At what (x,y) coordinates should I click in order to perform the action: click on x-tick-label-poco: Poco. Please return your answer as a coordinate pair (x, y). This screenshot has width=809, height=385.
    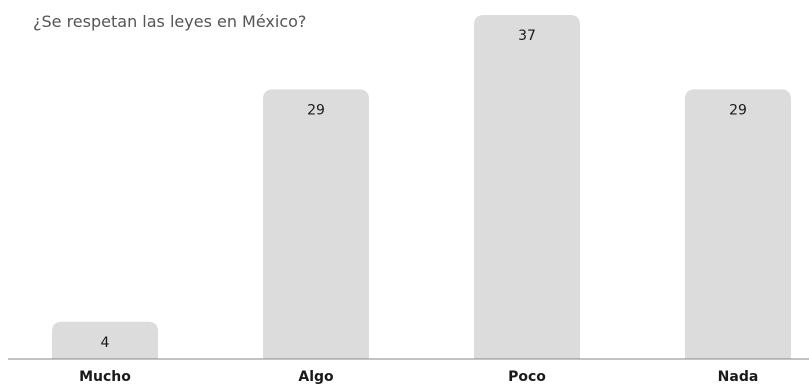
    Looking at the image, I should click on (527, 377).